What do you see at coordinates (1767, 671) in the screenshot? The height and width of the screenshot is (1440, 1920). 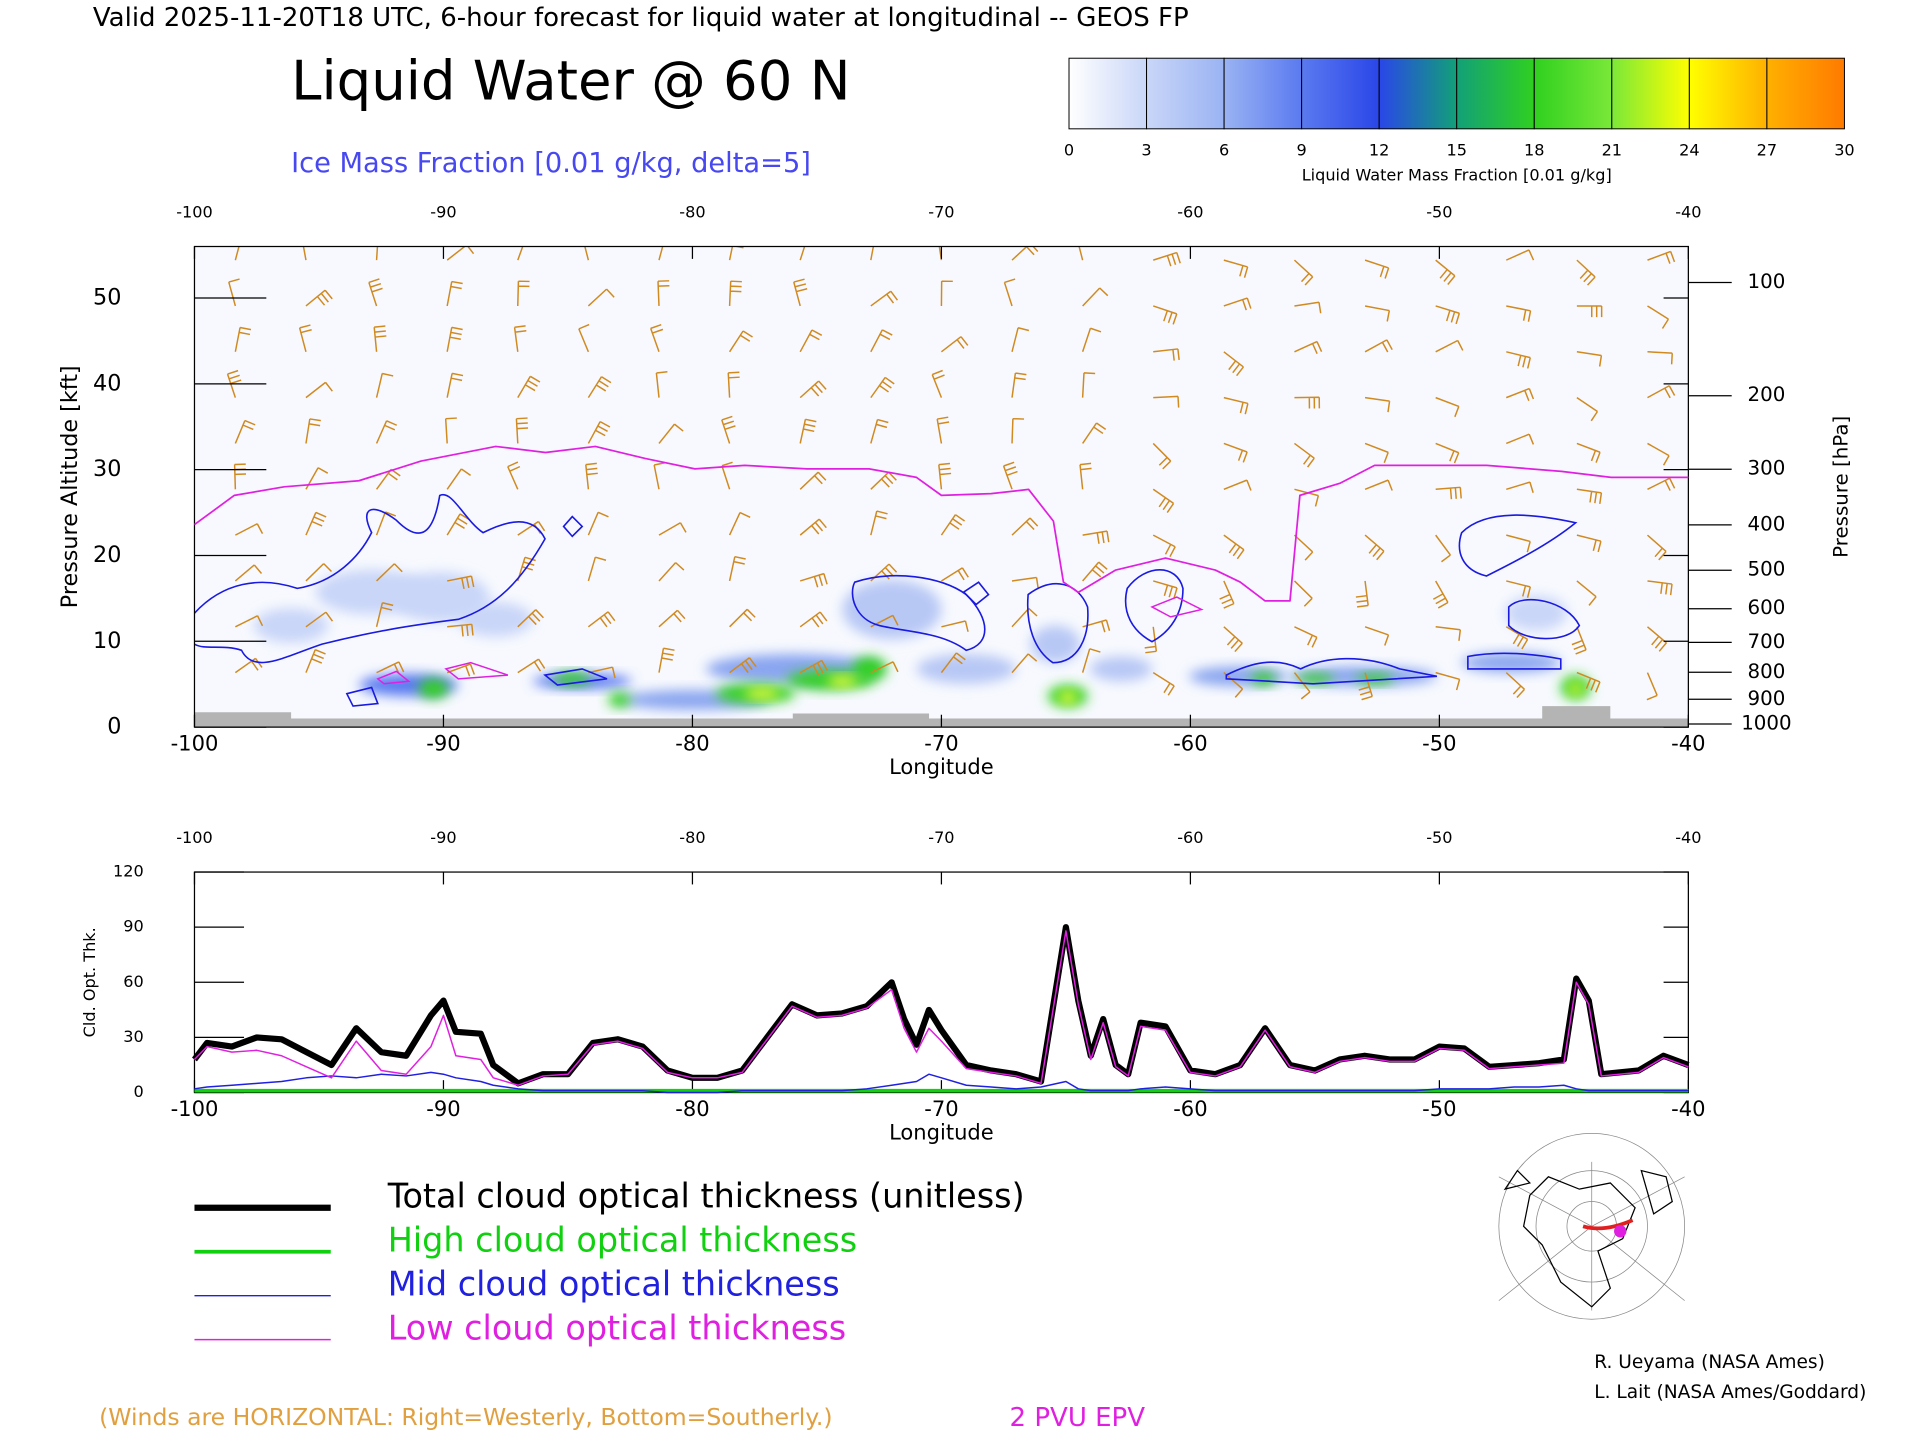 I see `y2-tick-label: 800` at bounding box center [1767, 671].